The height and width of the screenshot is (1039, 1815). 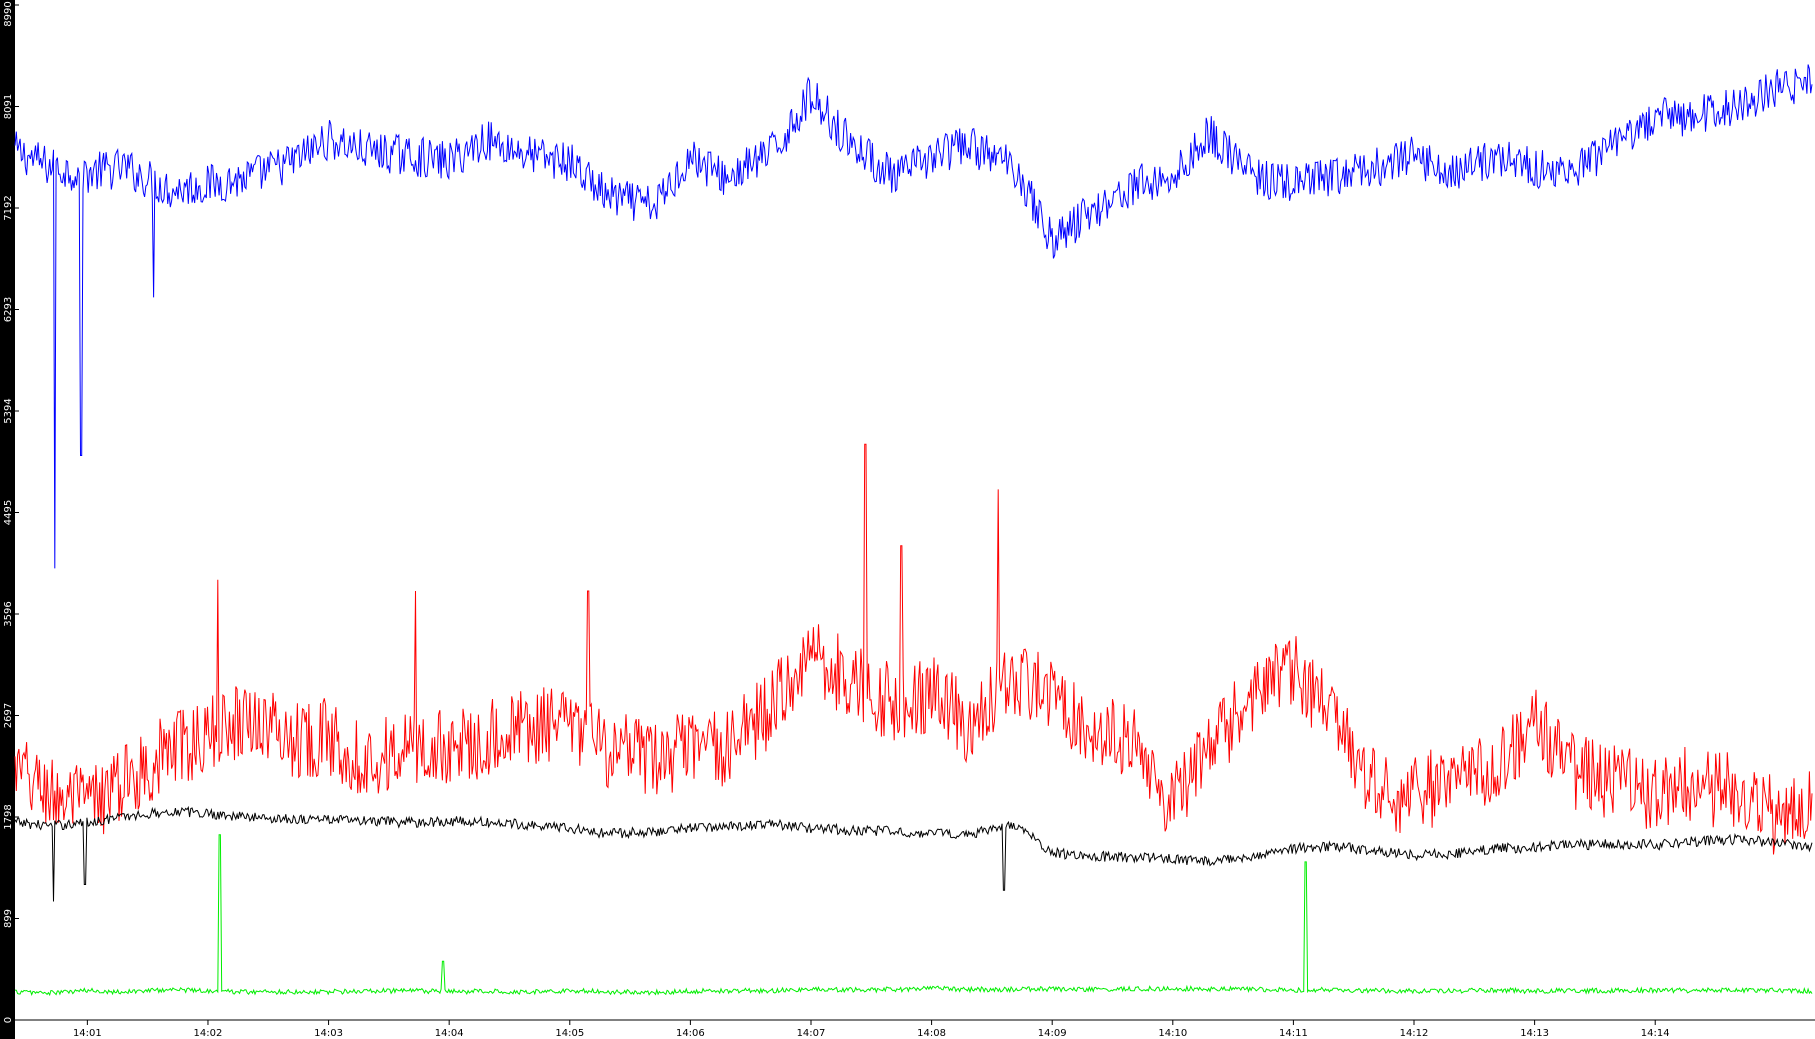 I want to click on x-tick-label: 14:06, so click(x=690, y=1033).